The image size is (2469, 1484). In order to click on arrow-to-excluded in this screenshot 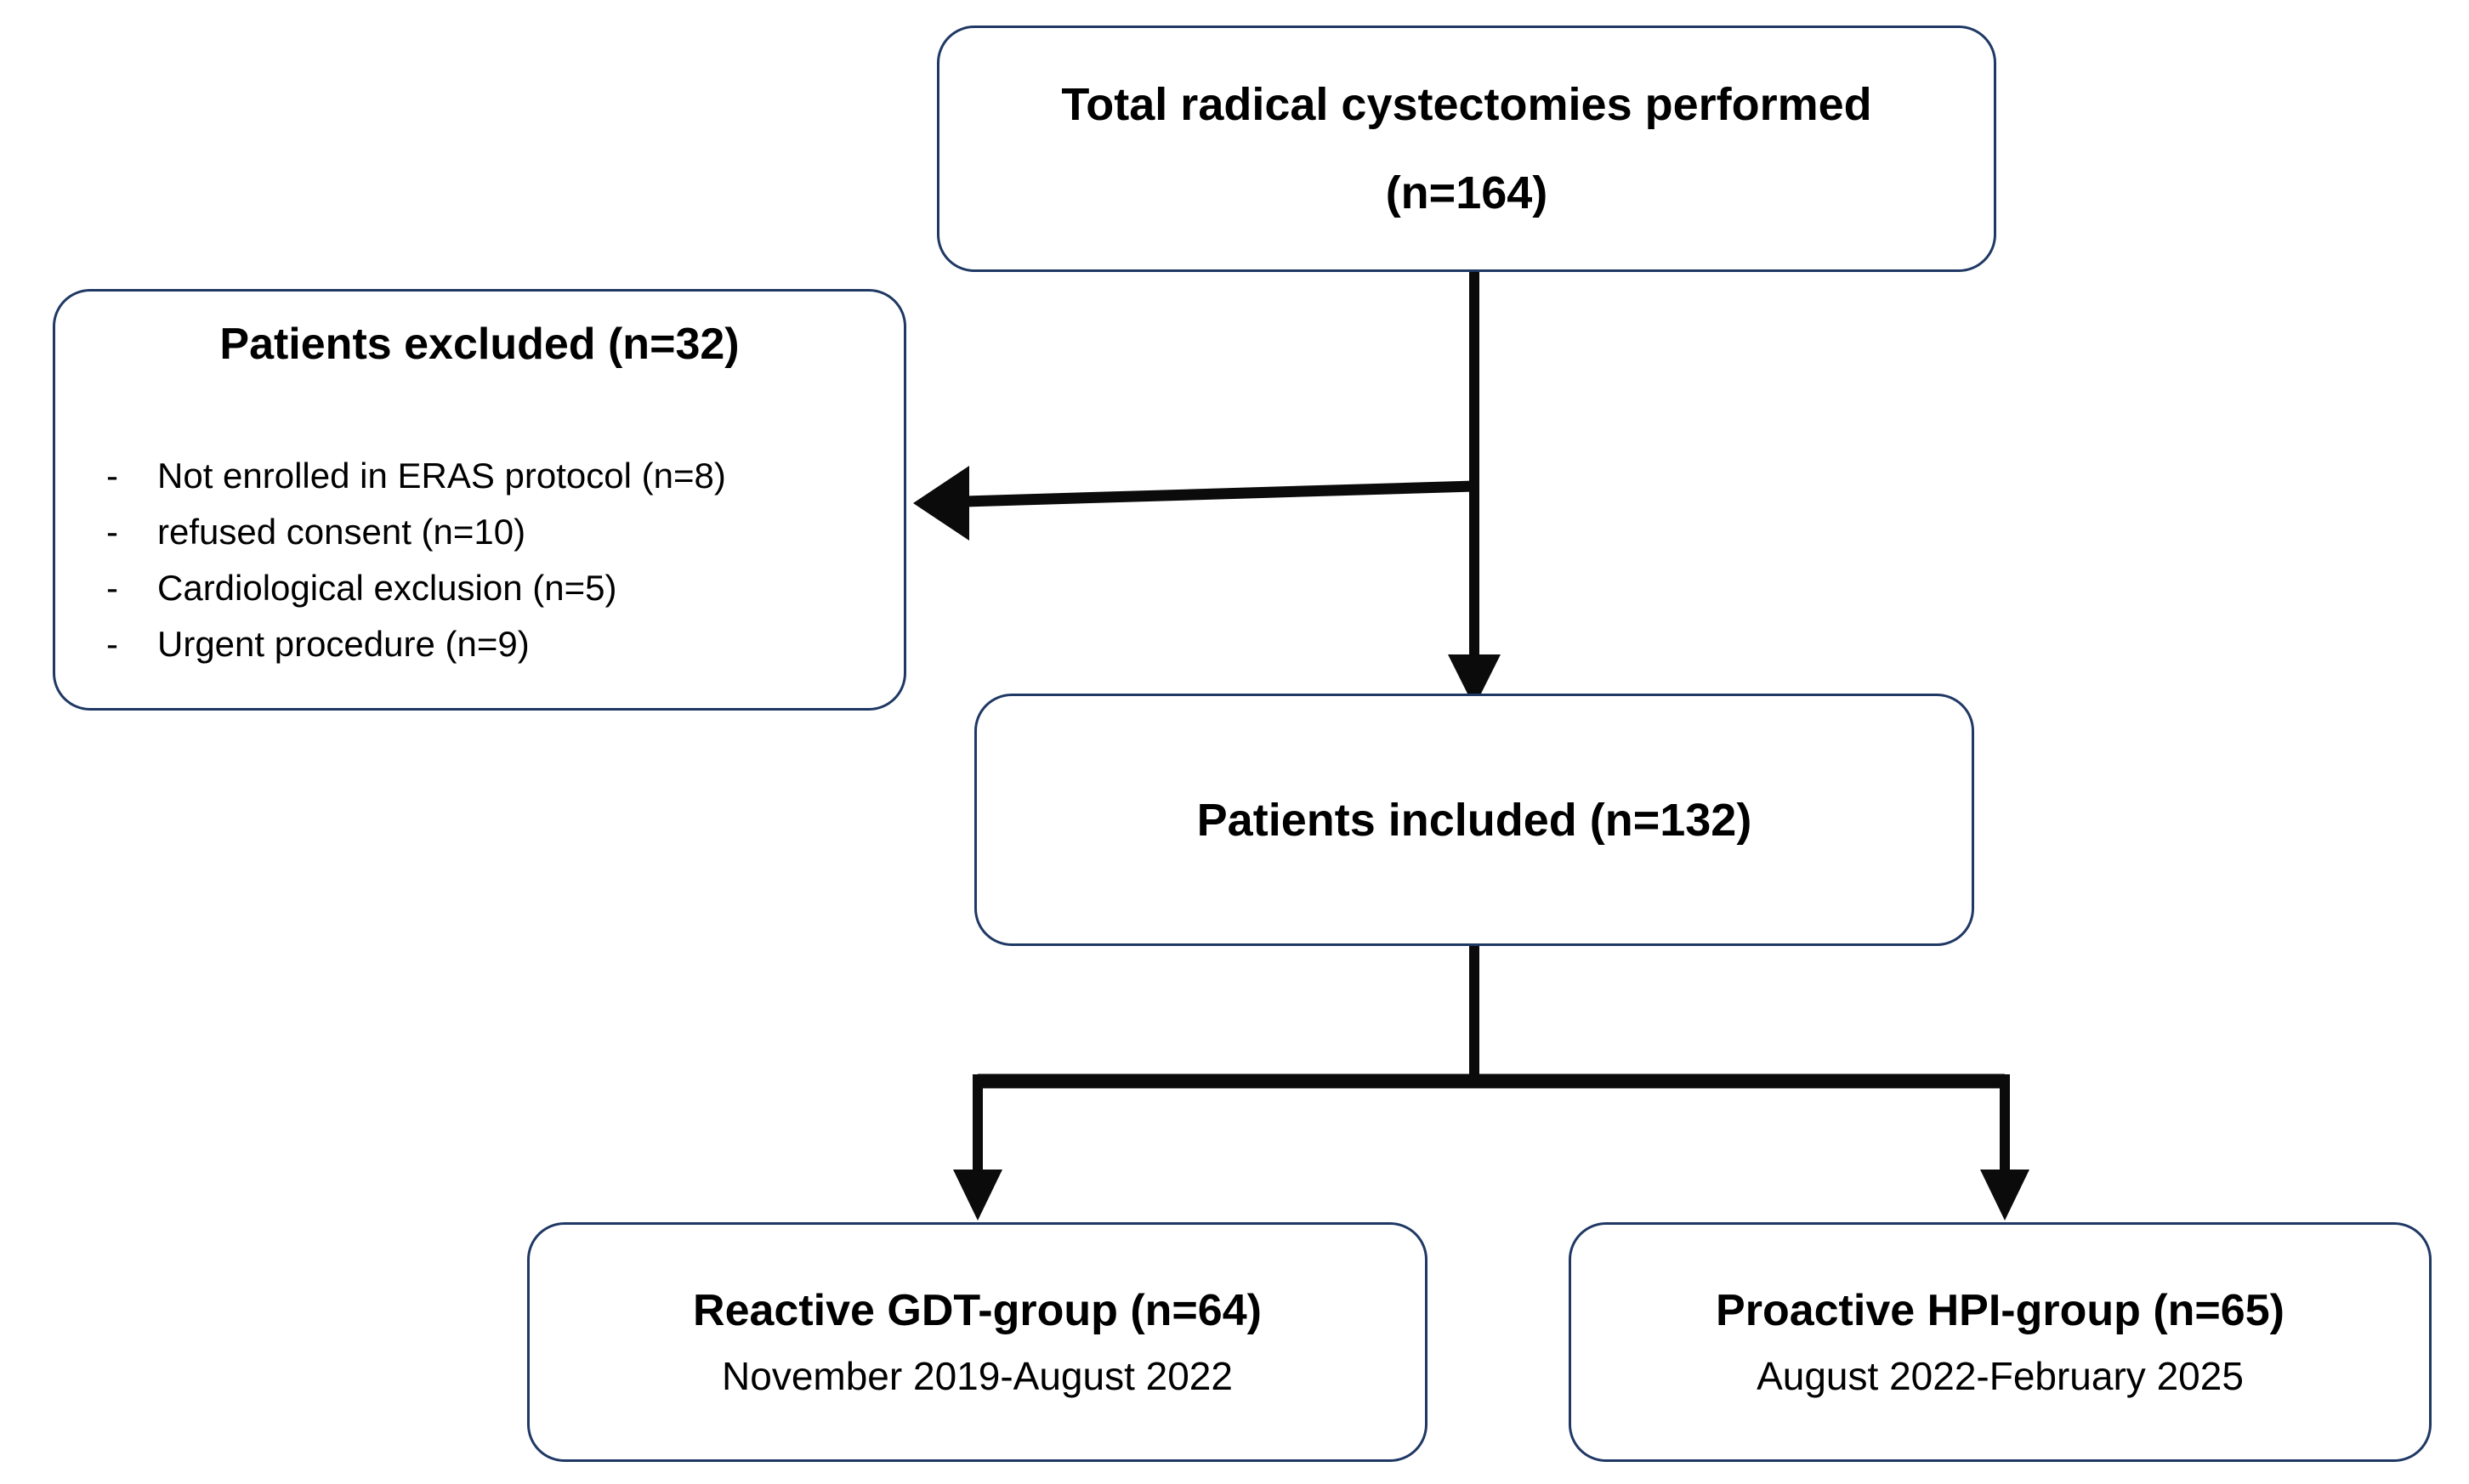, I will do `click(1194, 503)`.